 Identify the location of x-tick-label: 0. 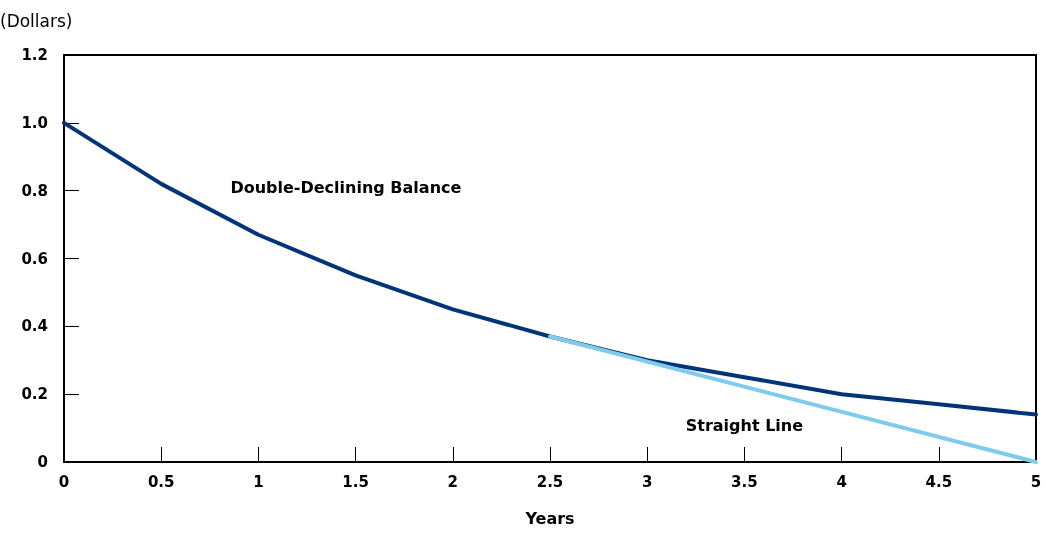
(64, 481).